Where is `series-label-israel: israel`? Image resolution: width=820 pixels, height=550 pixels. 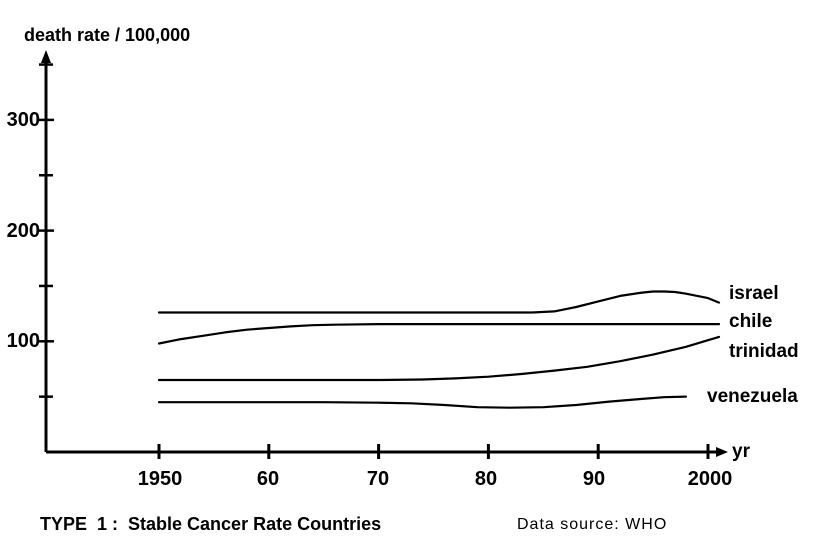
series-label-israel: israel is located at coordinates (754, 293).